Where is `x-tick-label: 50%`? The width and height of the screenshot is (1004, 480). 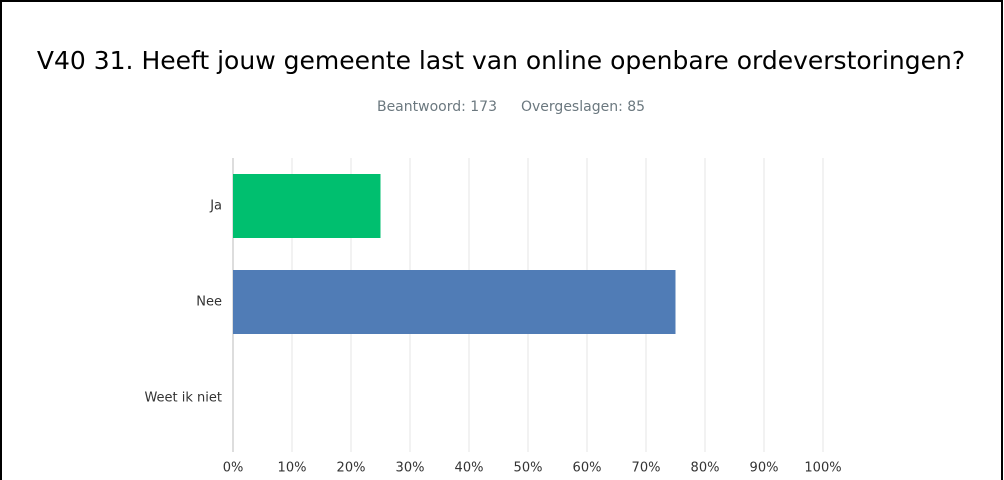 x-tick-label: 50% is located at coordinates (528, 468).